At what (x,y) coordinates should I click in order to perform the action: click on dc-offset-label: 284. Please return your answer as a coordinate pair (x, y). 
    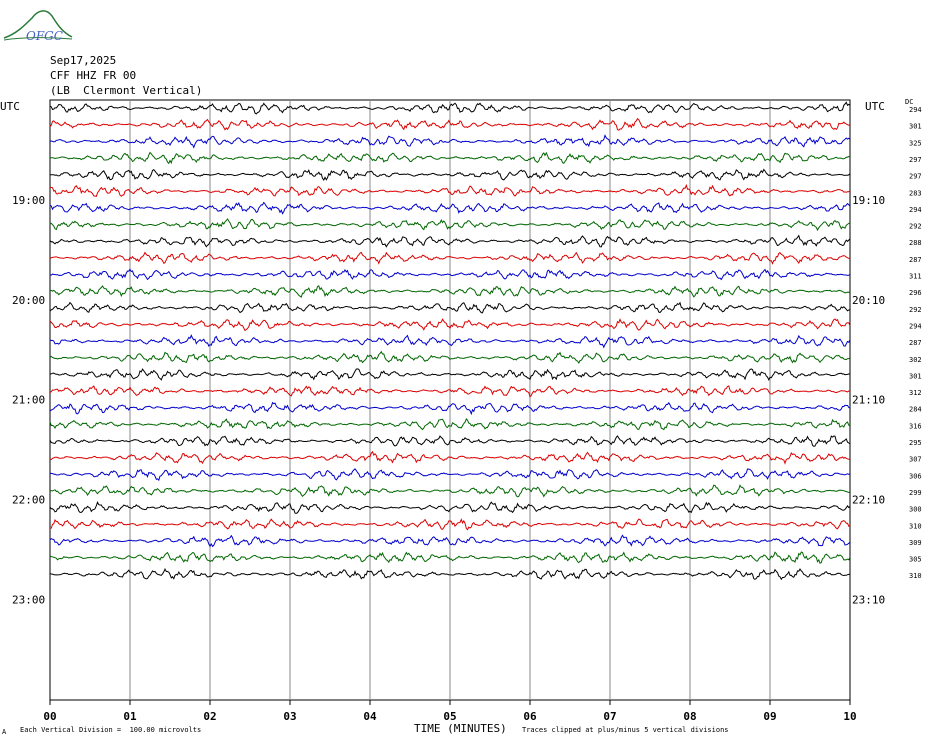
    Looking at the image, I should click on (915, 410).